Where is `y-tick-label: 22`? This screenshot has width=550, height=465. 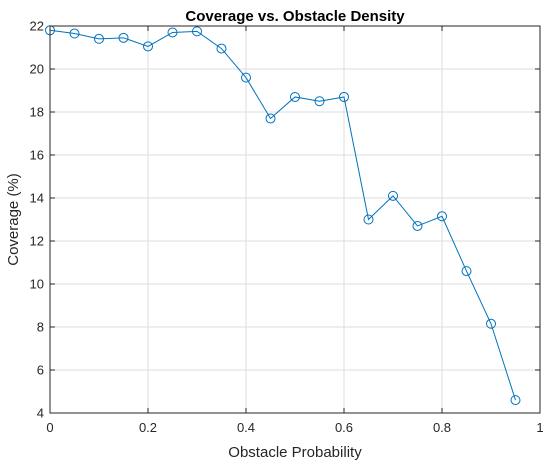 y-tick-label: 22 is located at coordinates (37, 26).